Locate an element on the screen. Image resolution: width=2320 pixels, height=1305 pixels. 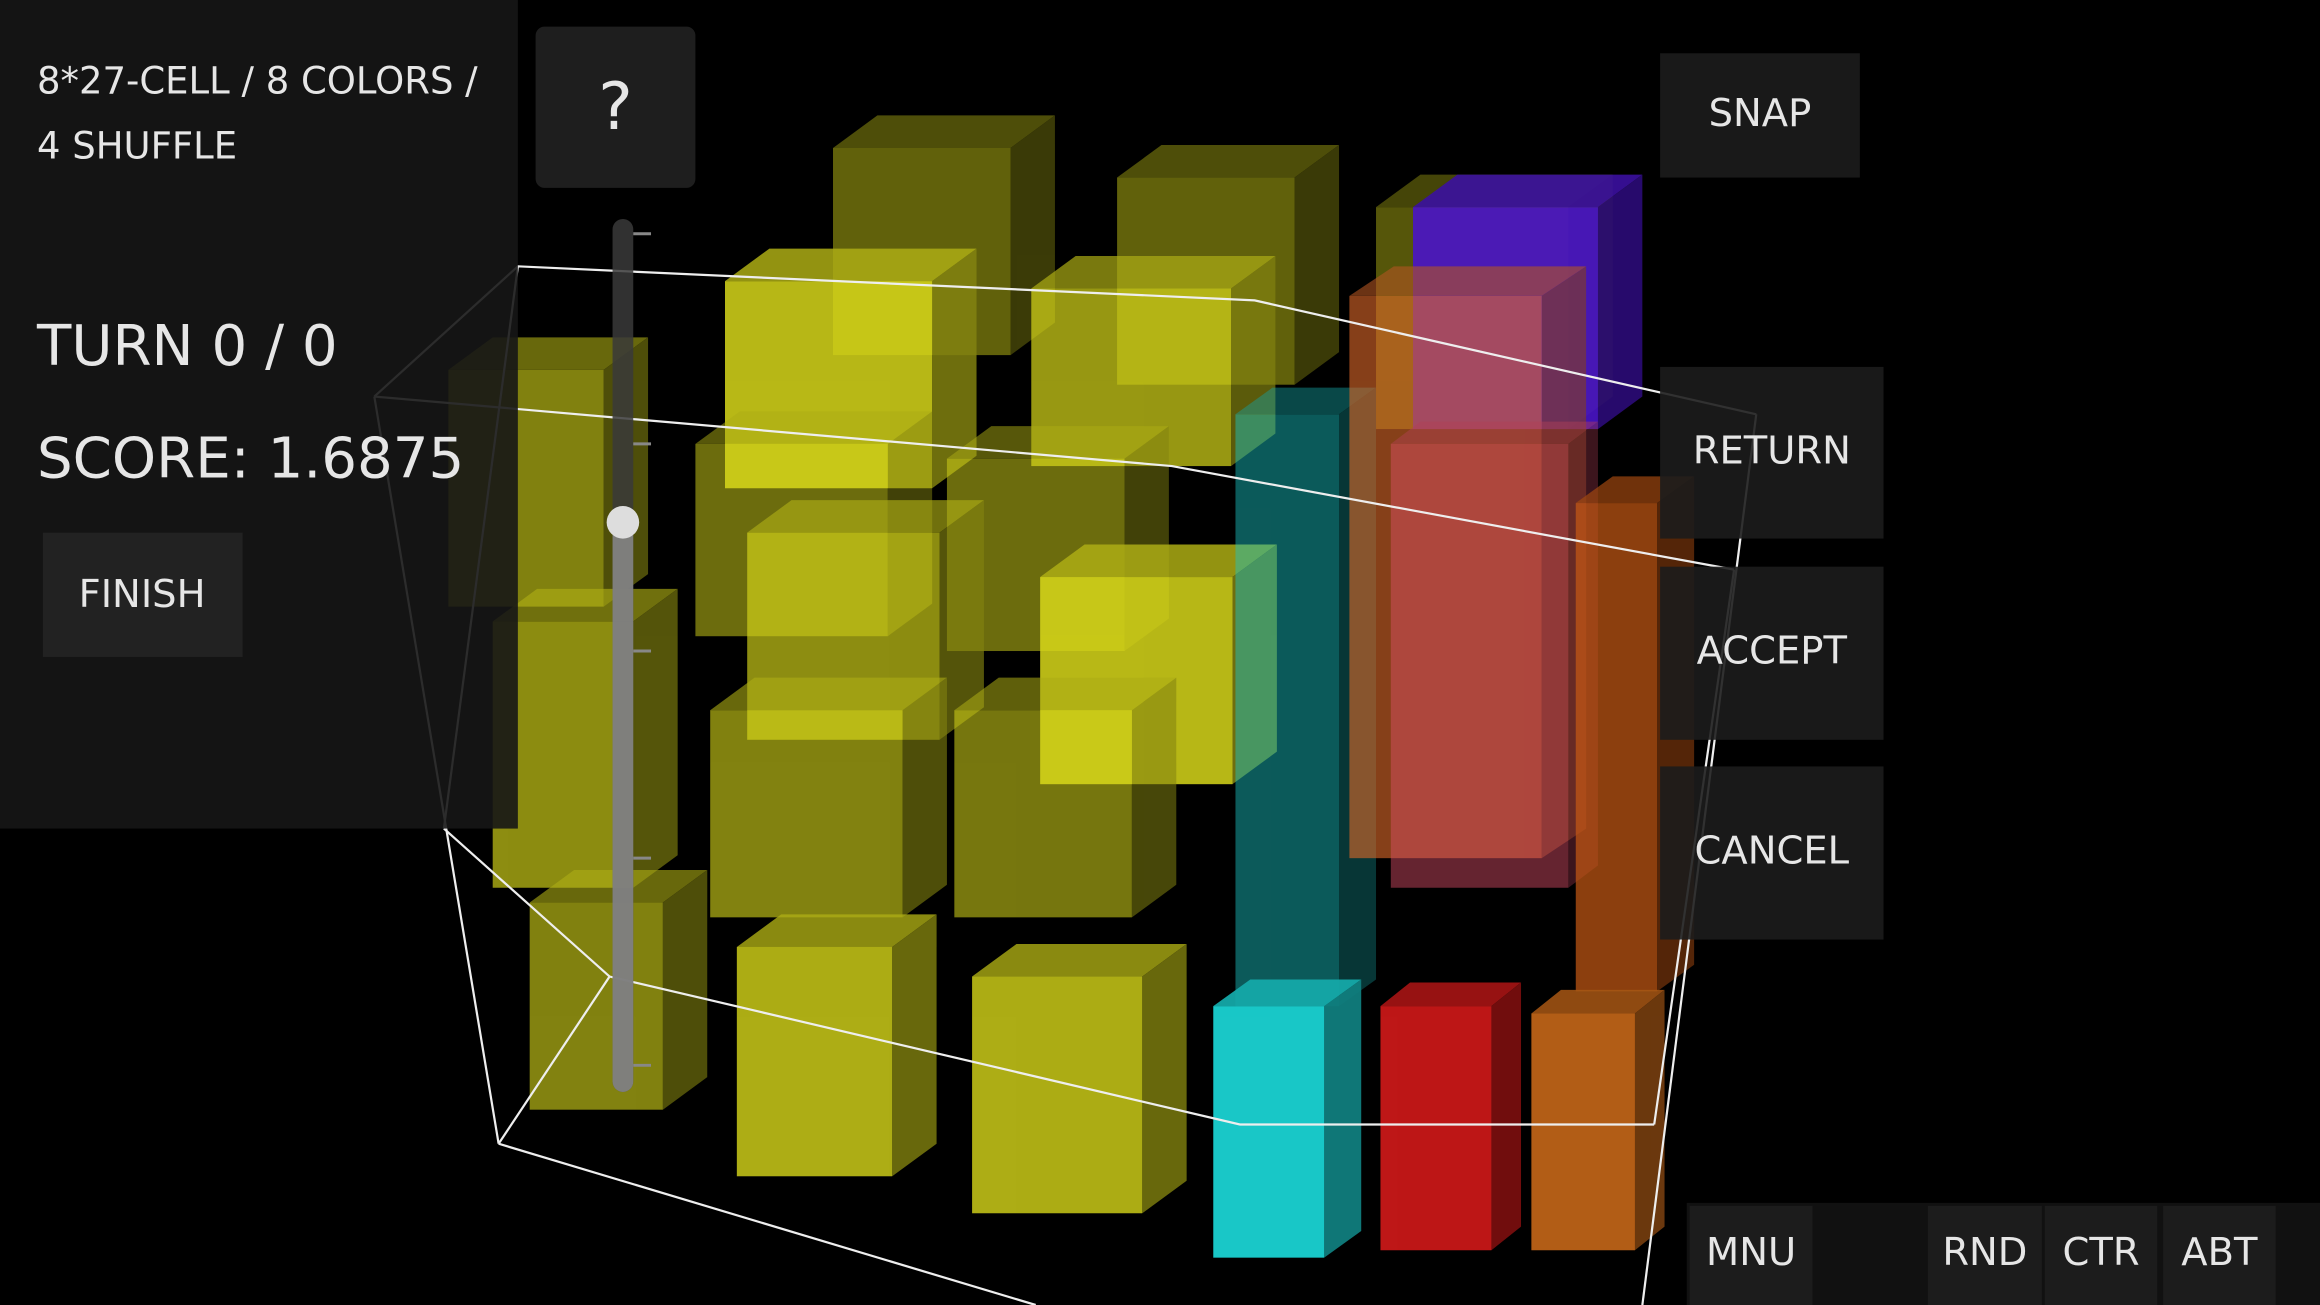
button-label: RETURN is located at coordinates (1772, 450).